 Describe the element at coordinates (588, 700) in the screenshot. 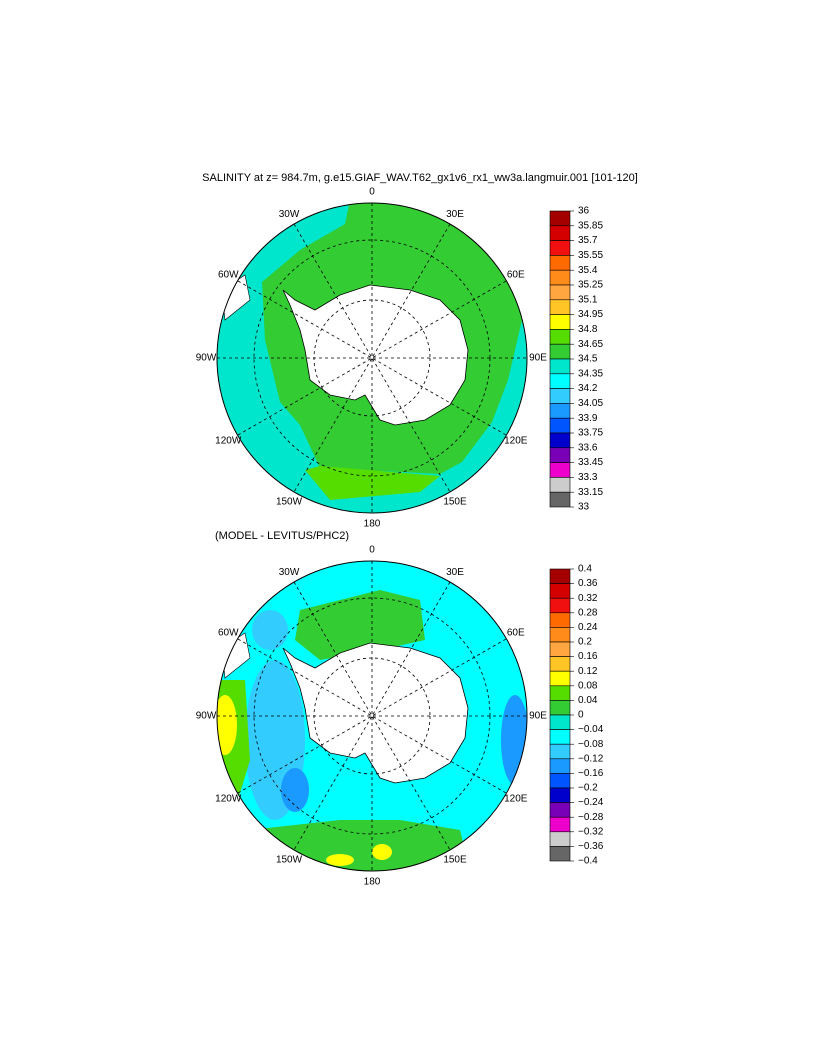

I see `colorbar-label: 0.04` at that location.